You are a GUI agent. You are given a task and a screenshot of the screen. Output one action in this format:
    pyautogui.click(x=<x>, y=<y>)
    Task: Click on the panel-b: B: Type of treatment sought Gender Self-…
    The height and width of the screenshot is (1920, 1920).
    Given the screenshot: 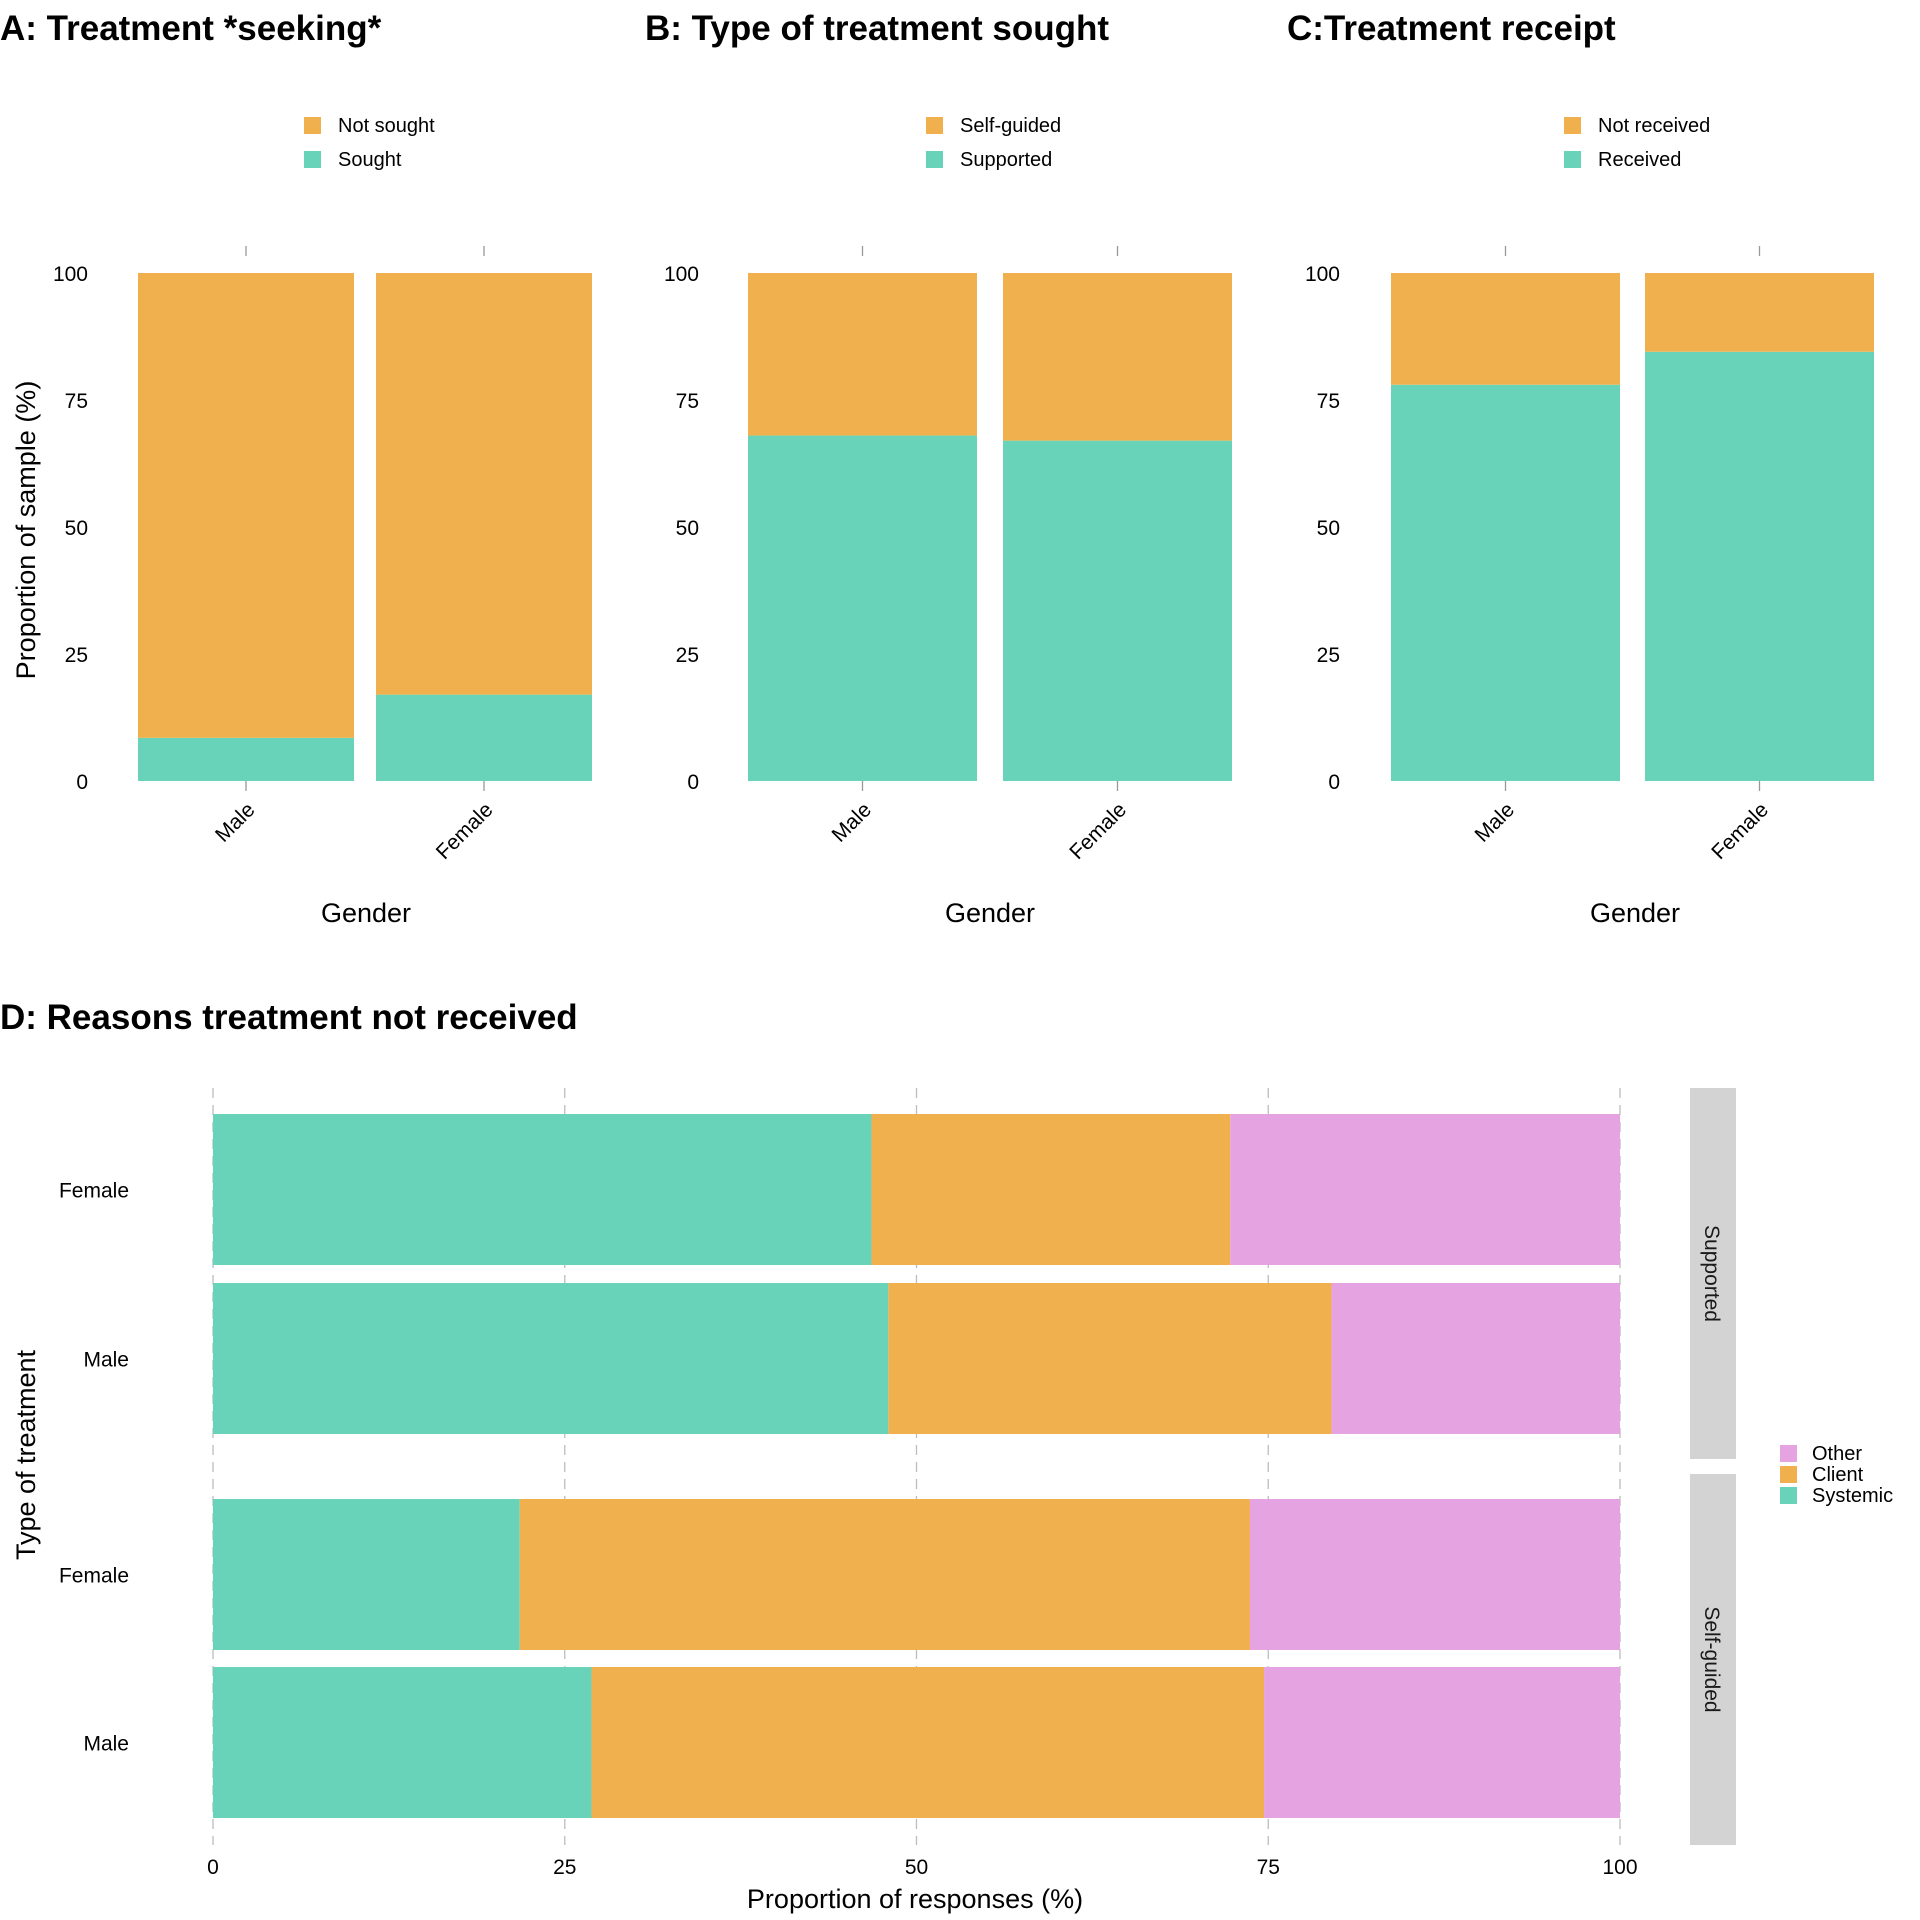 What is the action you would take?
    pyautogui.click(x=938, y=468)
    